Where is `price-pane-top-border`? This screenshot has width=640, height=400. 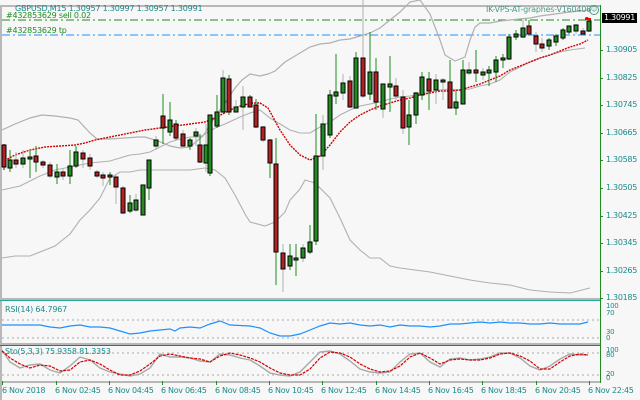
price-pane-top-border is located at coordinates (300, 6).